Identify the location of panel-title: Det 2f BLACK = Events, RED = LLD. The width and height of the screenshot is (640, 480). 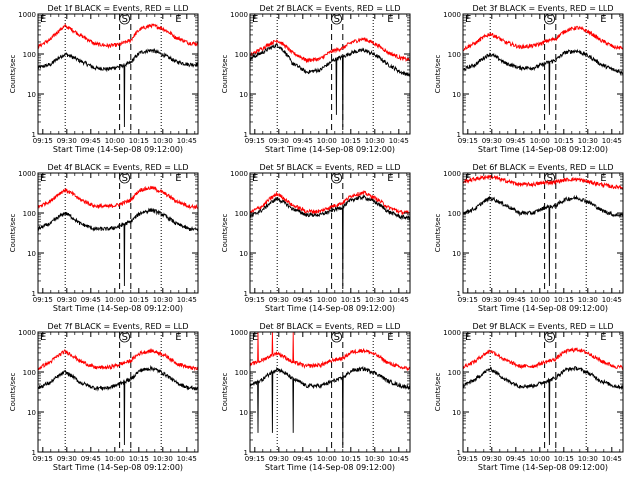
(329, 8).